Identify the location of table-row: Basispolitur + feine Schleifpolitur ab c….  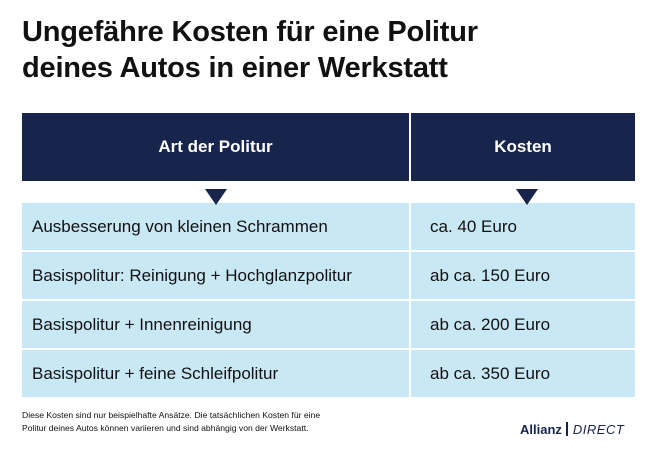
(328, 373).